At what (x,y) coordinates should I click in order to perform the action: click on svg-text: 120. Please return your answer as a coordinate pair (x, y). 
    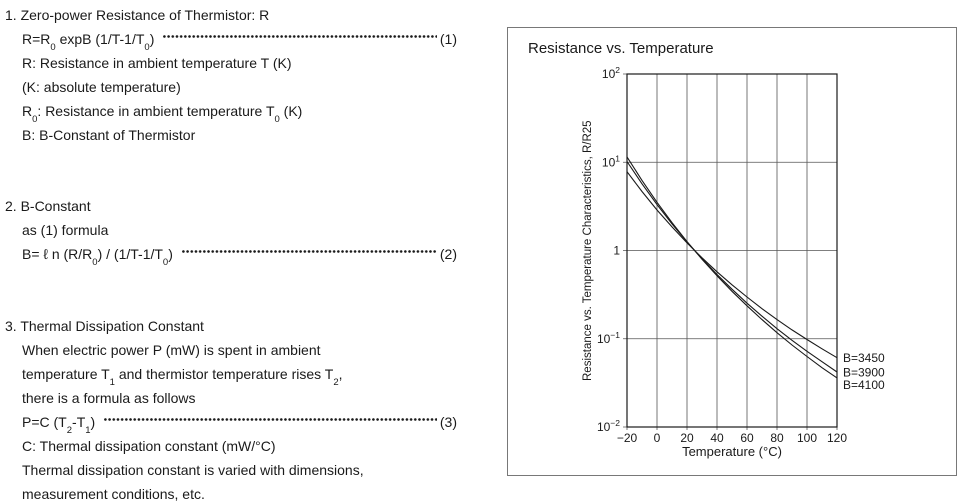
    Looking at the image, I should click on (837, 438).